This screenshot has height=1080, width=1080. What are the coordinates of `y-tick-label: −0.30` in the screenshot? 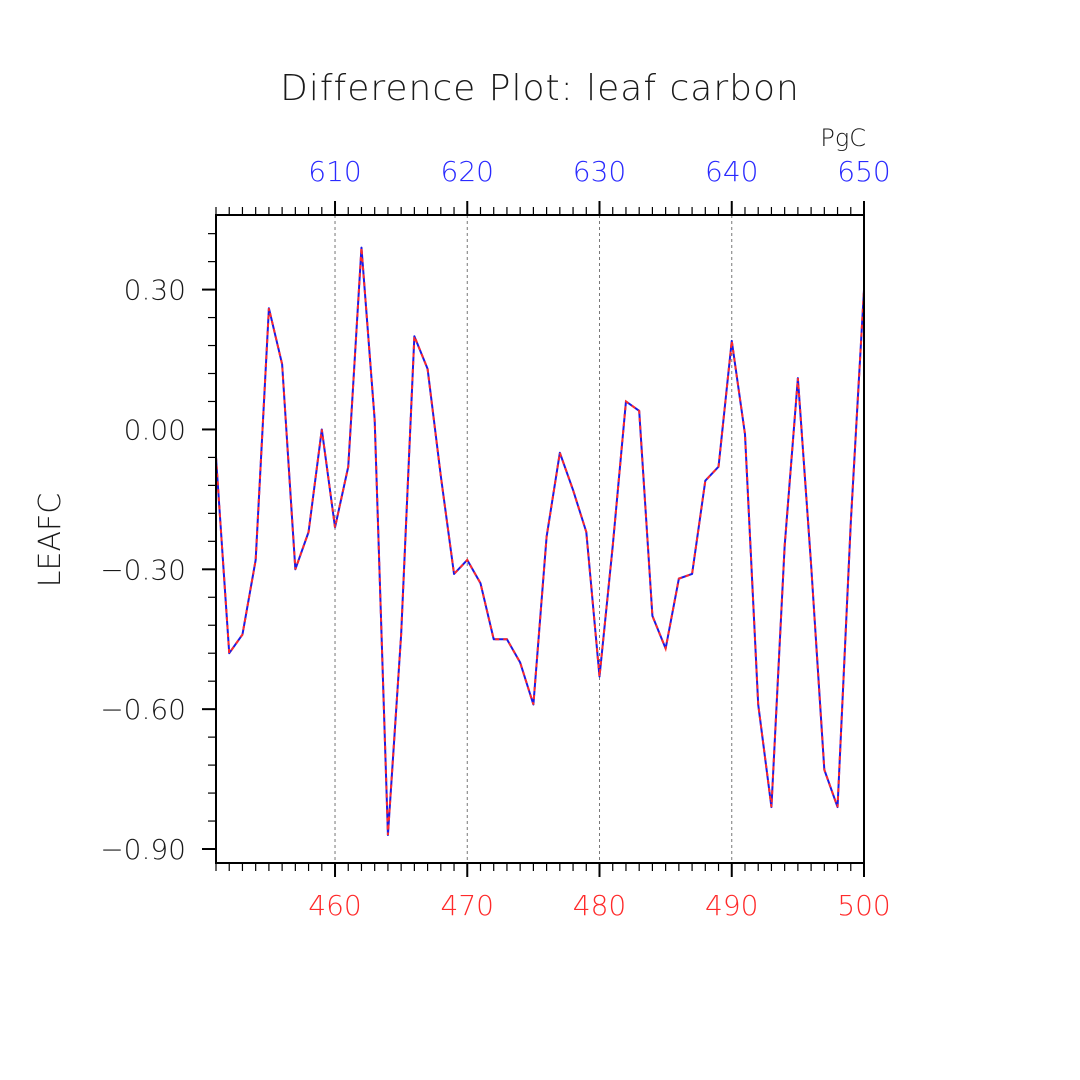 It's located at (143, 569).